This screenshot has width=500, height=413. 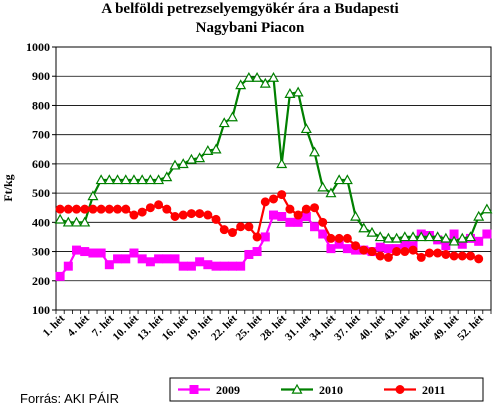 I want to click on legend-label-2011: 2011, so click(x=433, y=390).